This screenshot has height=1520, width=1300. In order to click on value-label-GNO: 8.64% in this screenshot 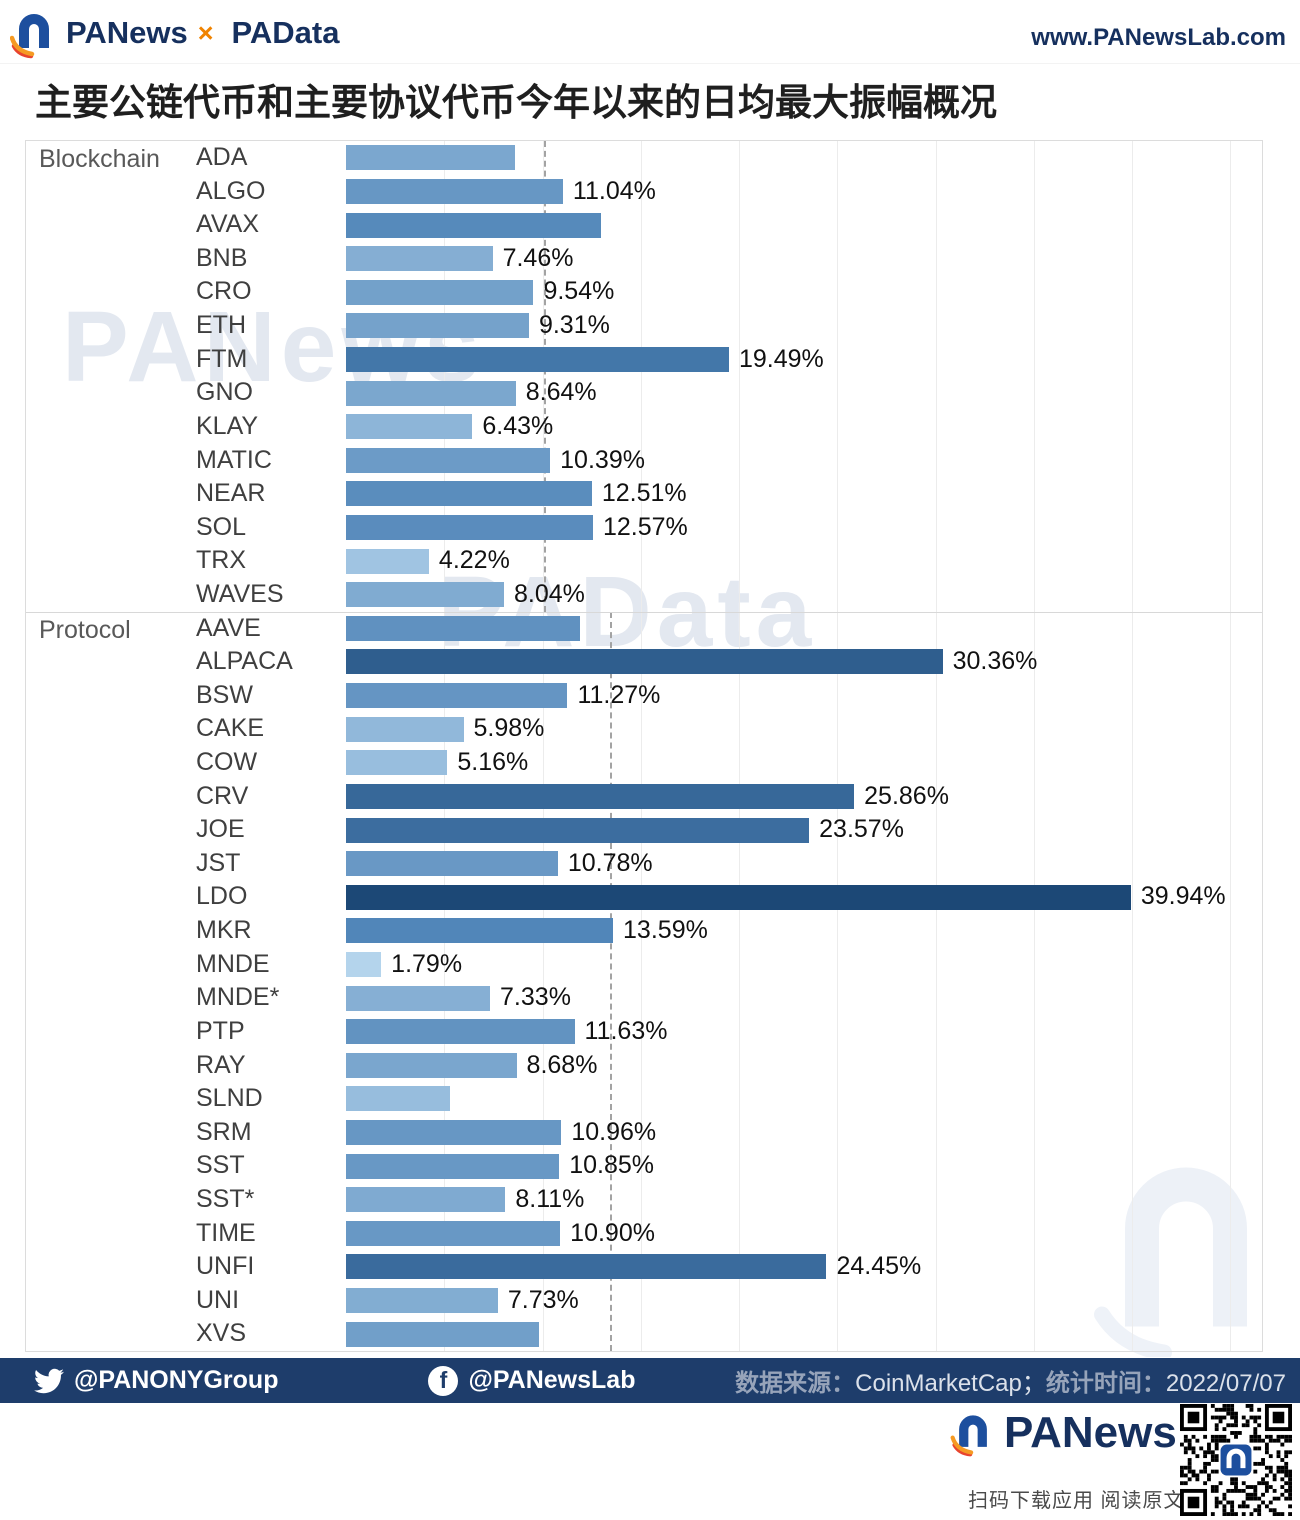, I will do `click(561, 392)`.